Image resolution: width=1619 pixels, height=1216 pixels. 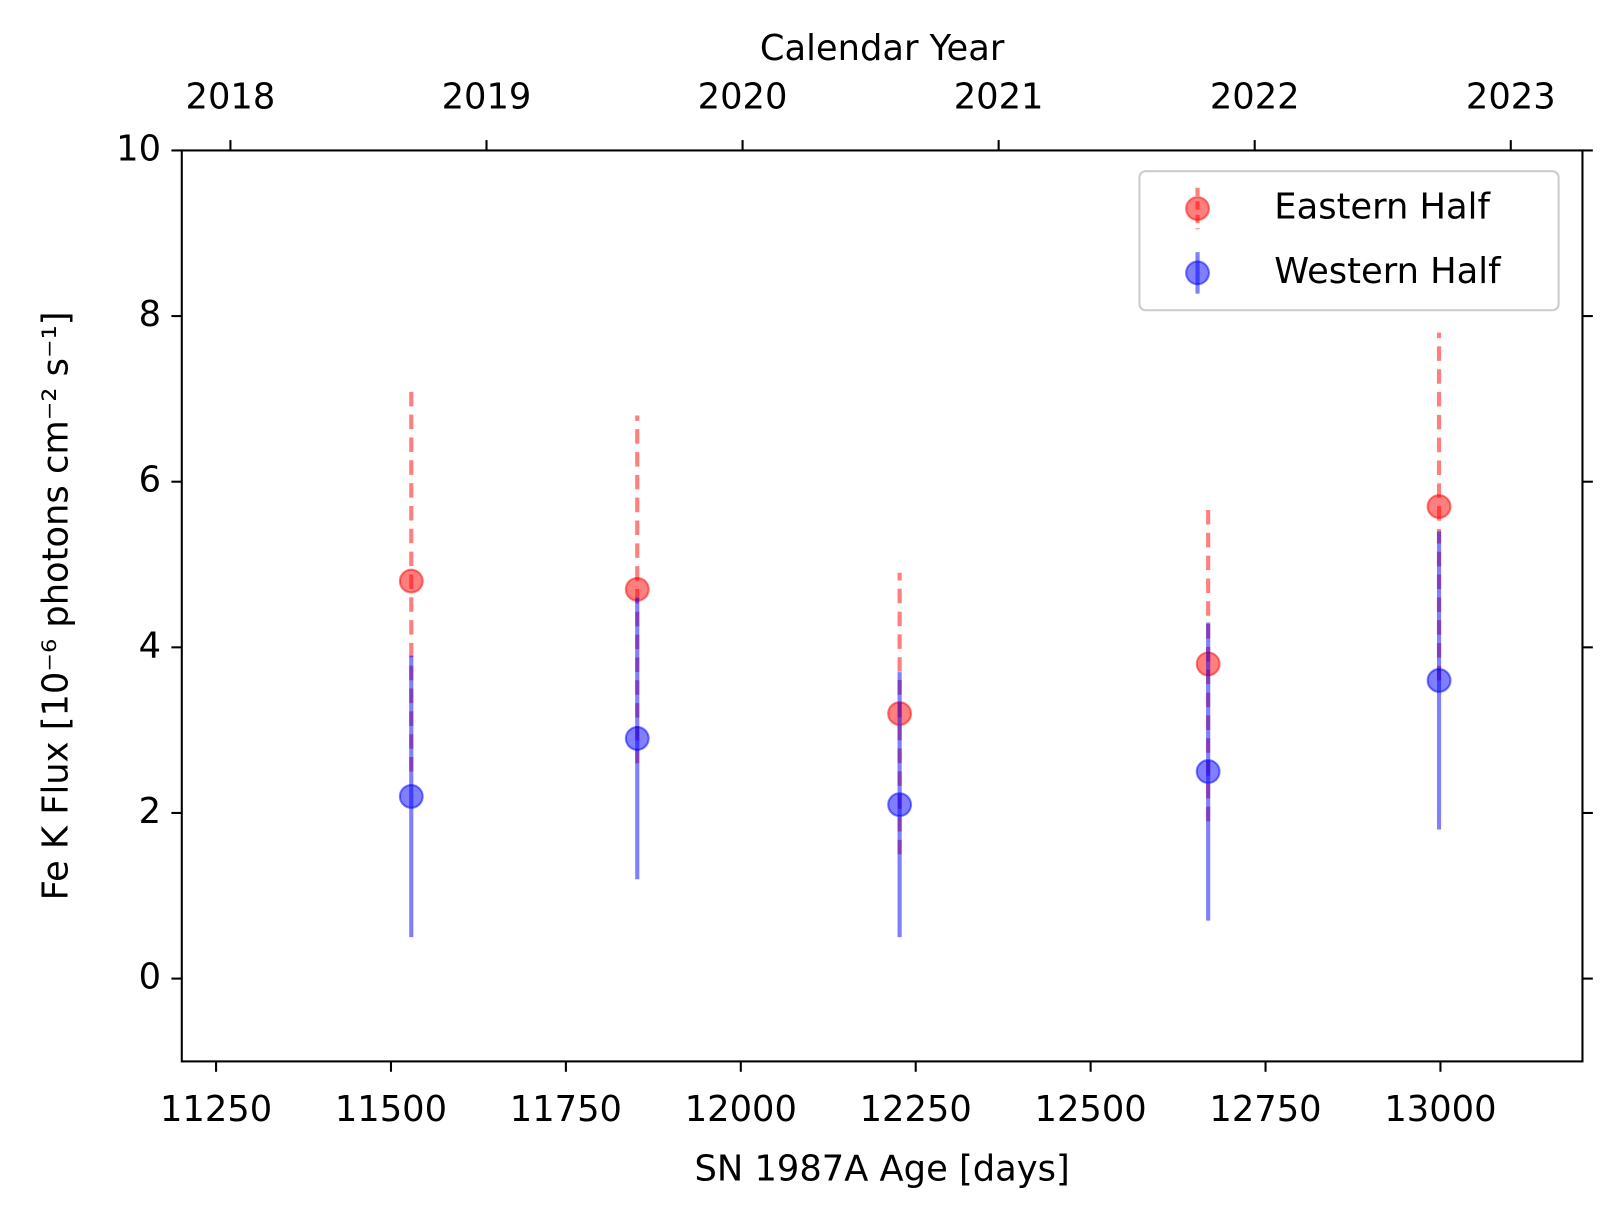 What do you see at coordinates (150, 645) in the screenshot?
I see `y-tick-label: 4` at bounding box center [150, 645].